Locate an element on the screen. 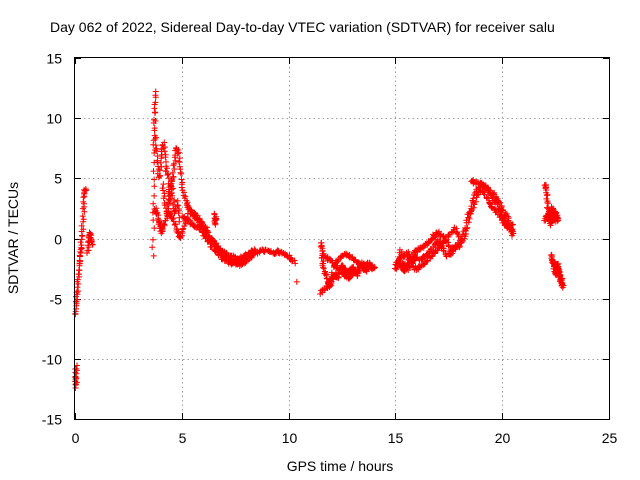 This screenshot has height=480, width=640. y-tick-label: -15 is located at coordinates (52, 420).